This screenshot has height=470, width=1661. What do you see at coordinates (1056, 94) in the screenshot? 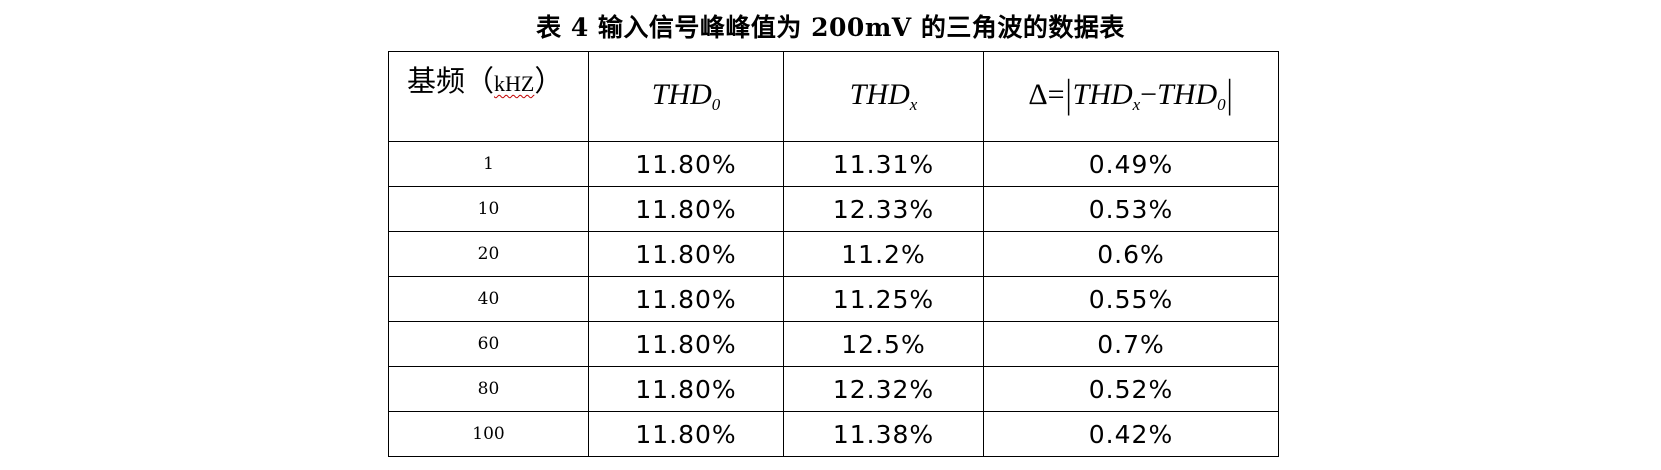
I see `delta-equals: =` at bounding box center [1056, 94].